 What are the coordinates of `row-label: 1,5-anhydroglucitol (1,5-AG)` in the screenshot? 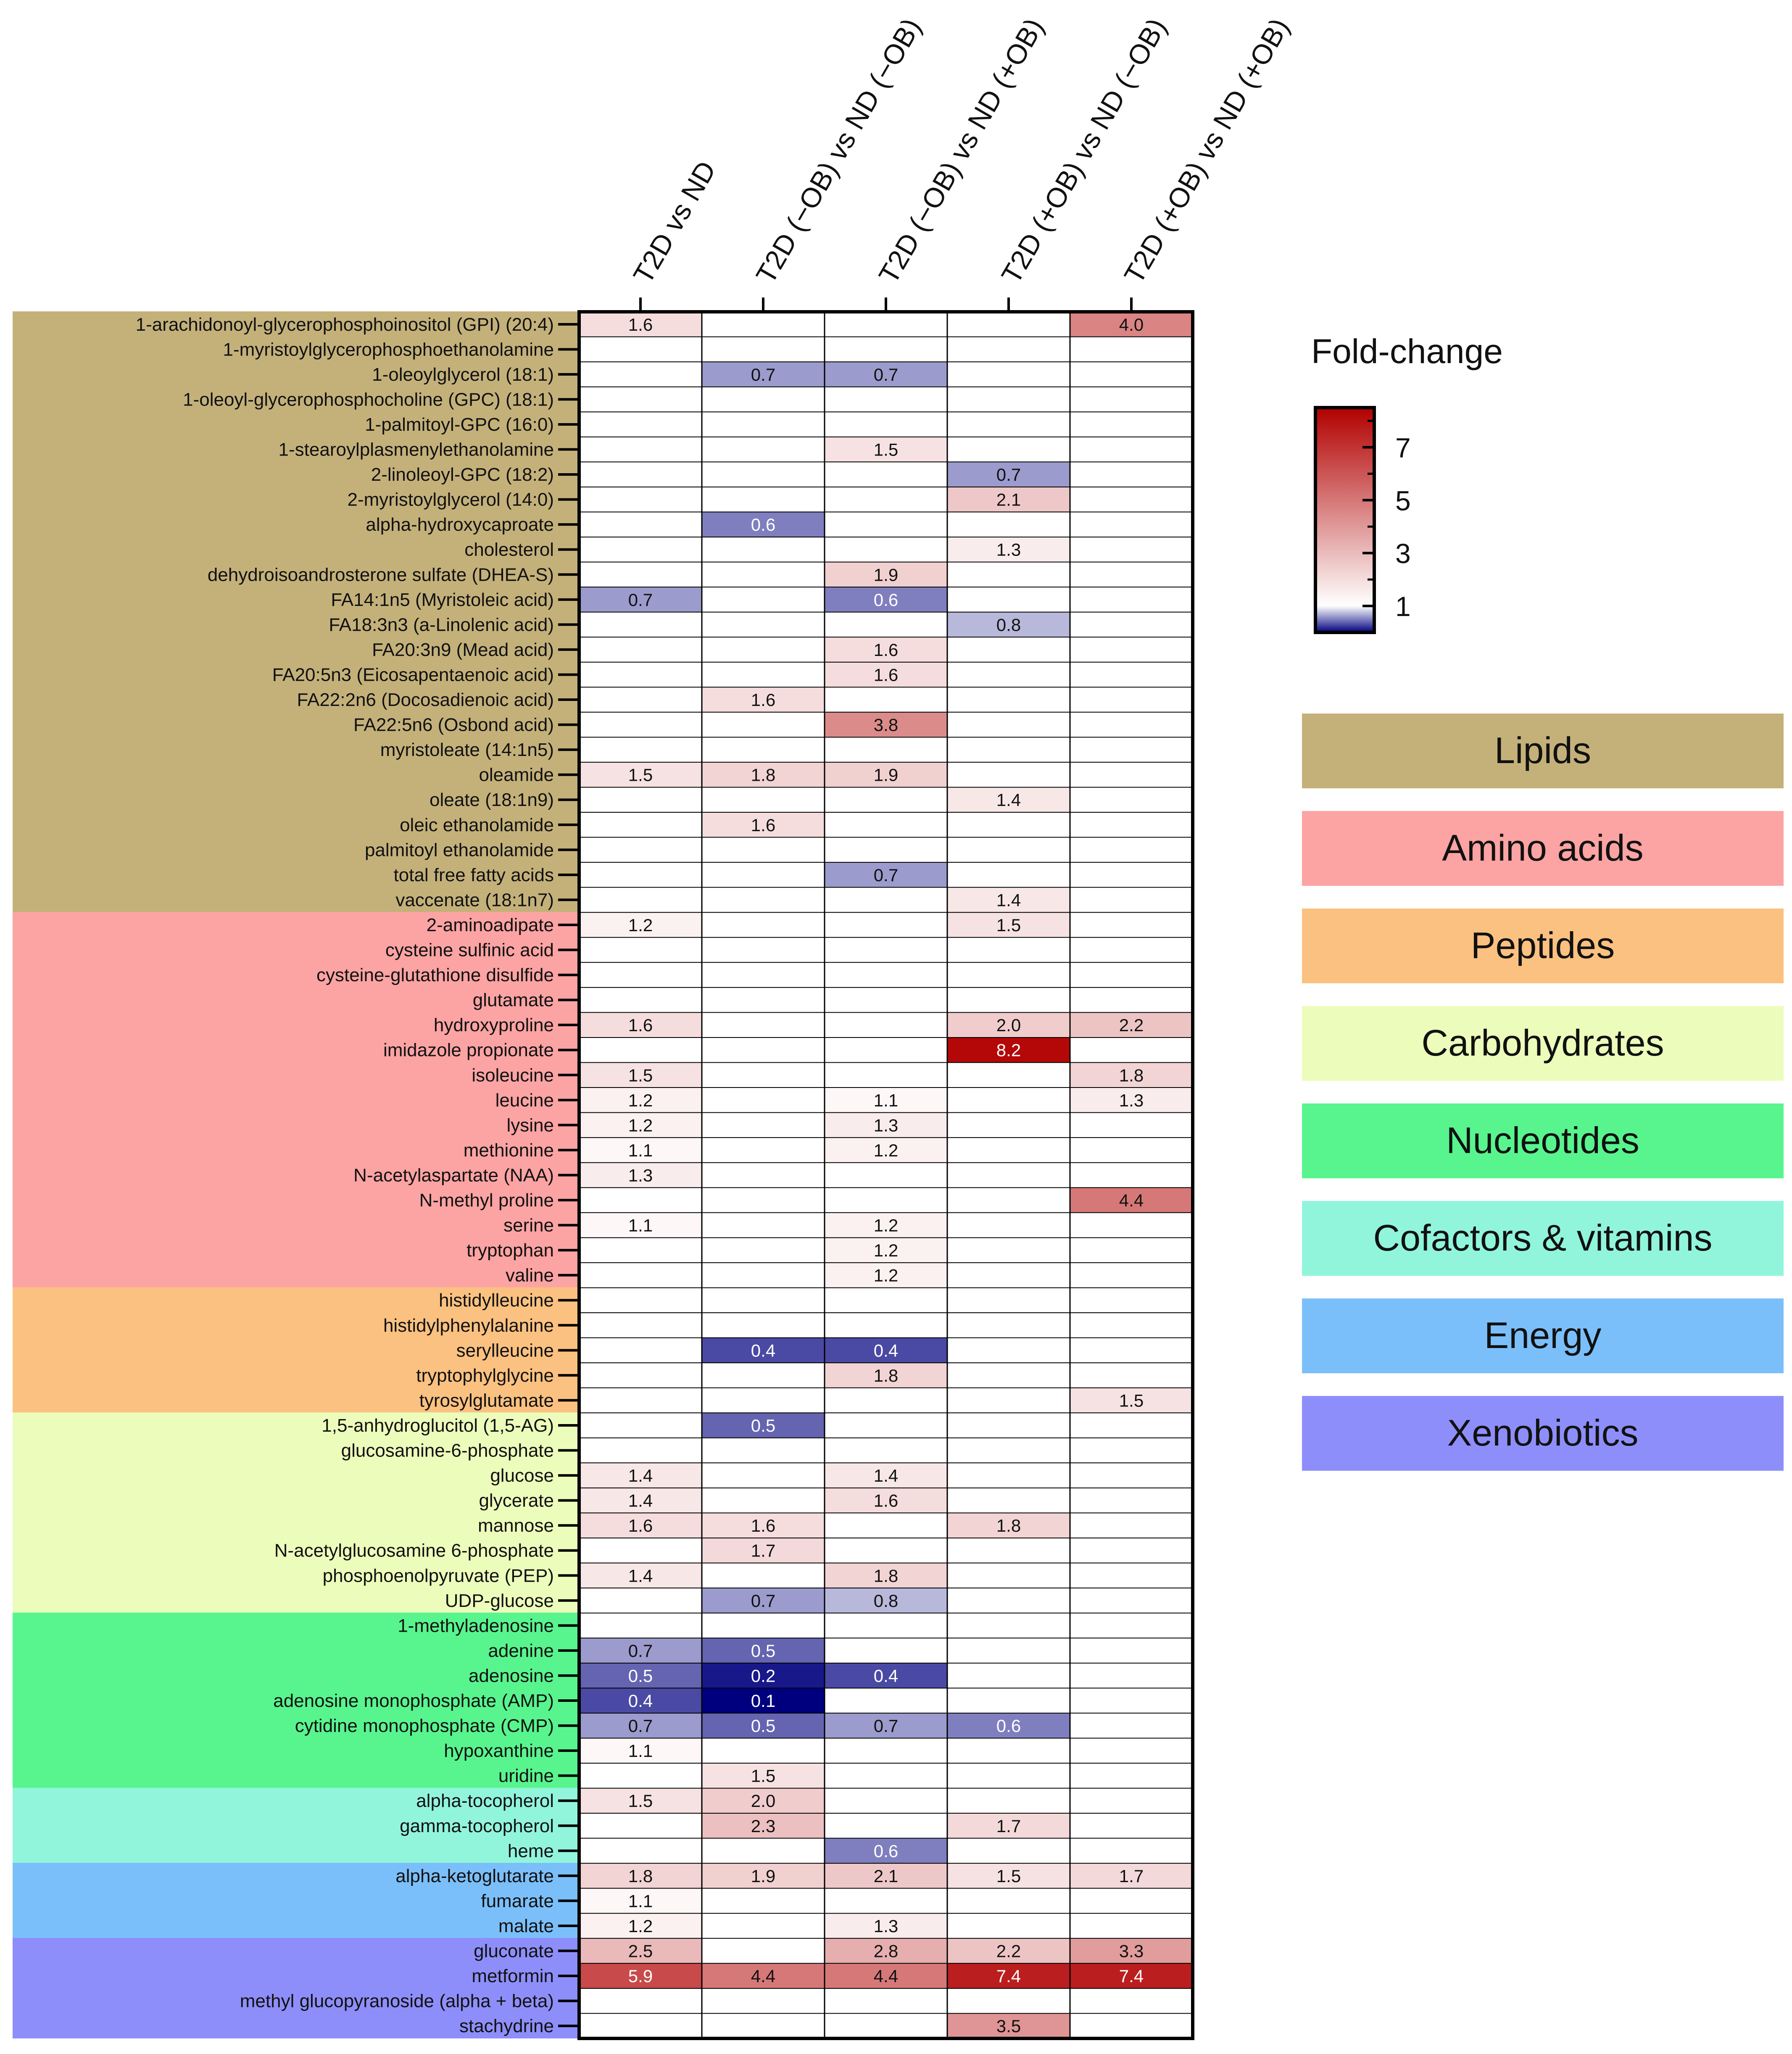 It's located at (438, 1425).